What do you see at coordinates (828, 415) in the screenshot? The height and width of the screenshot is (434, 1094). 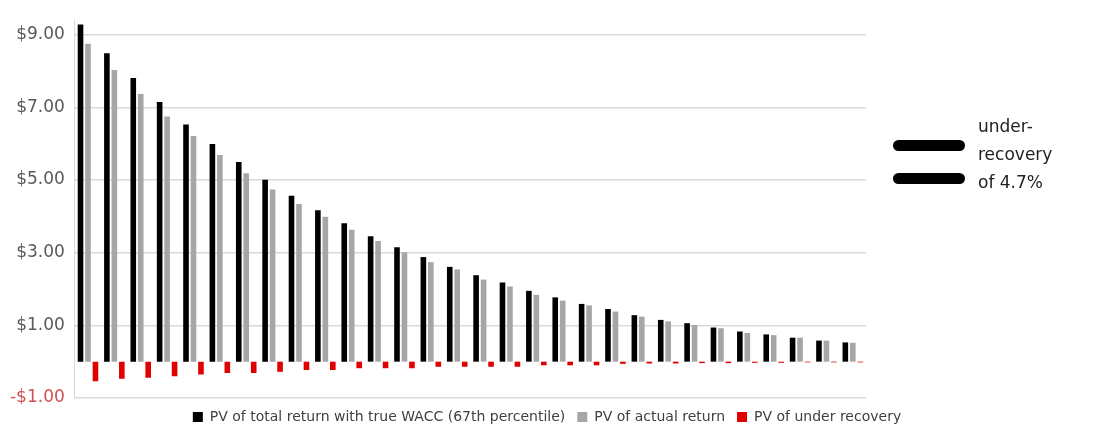 I see `legend-label: PV of under recovery` at bounding box center [828, 415].